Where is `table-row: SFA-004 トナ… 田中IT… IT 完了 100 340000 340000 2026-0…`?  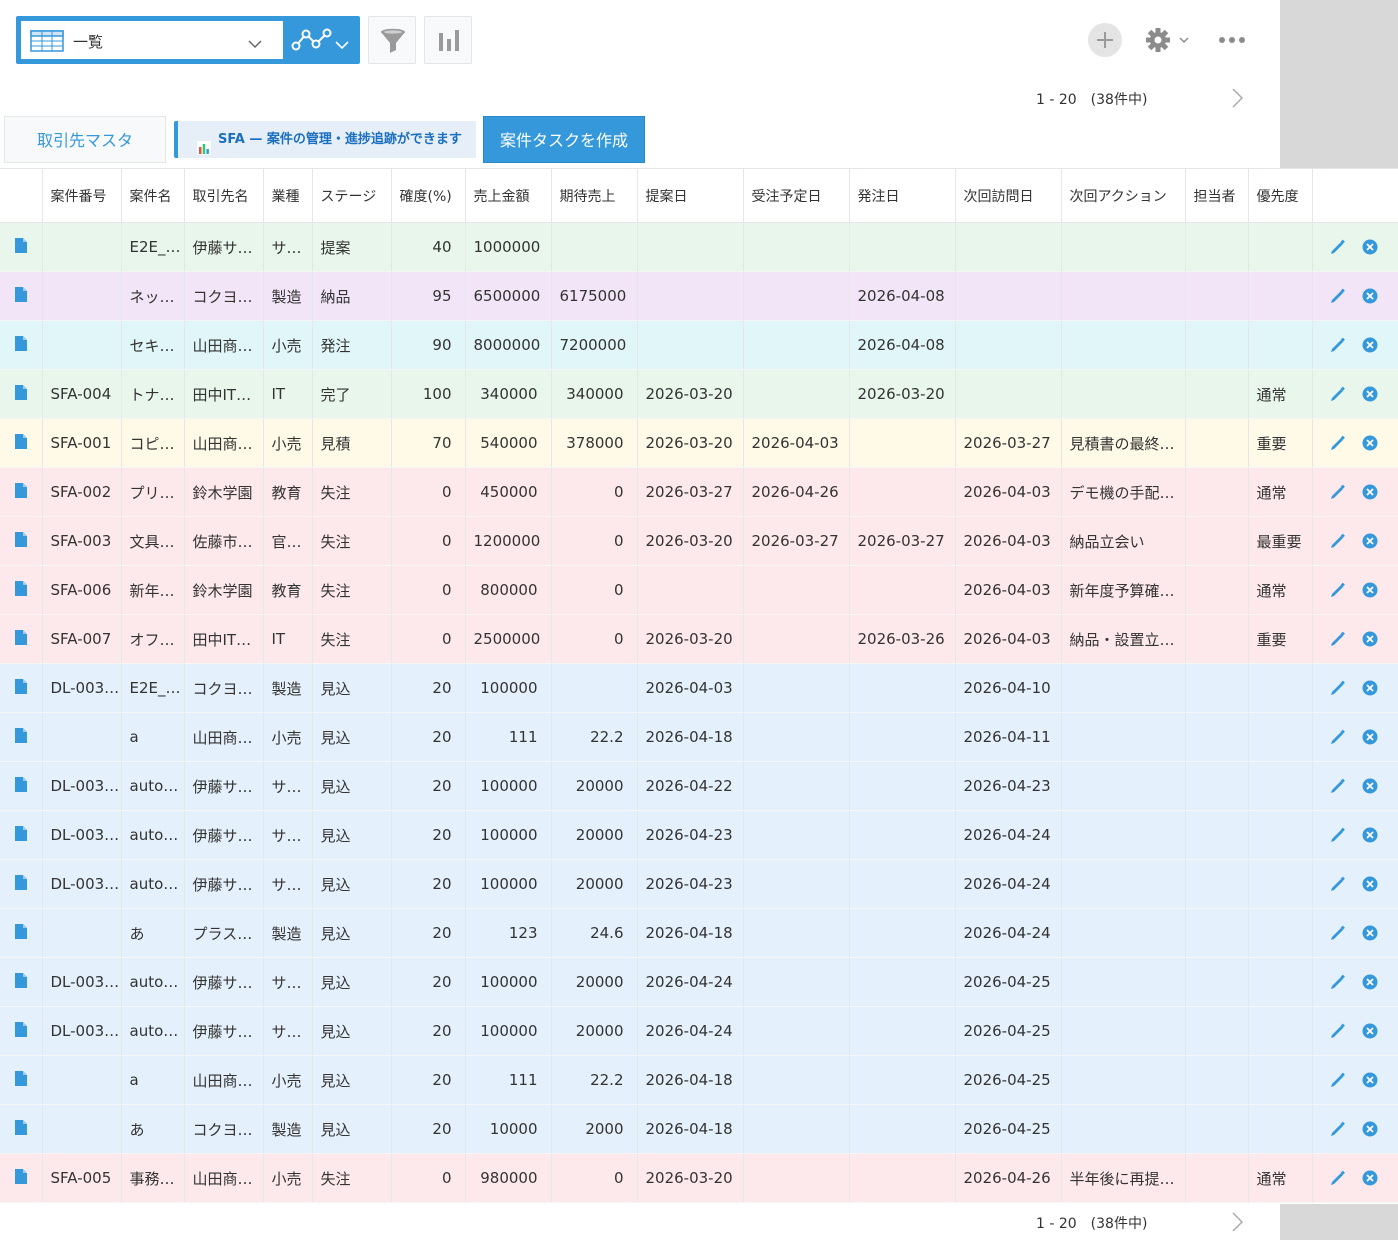 table-row: SFA-004 トナ… 田中IT… IT 完了 100 340000 340000 2026-0… is located at coordinates (699, 394).